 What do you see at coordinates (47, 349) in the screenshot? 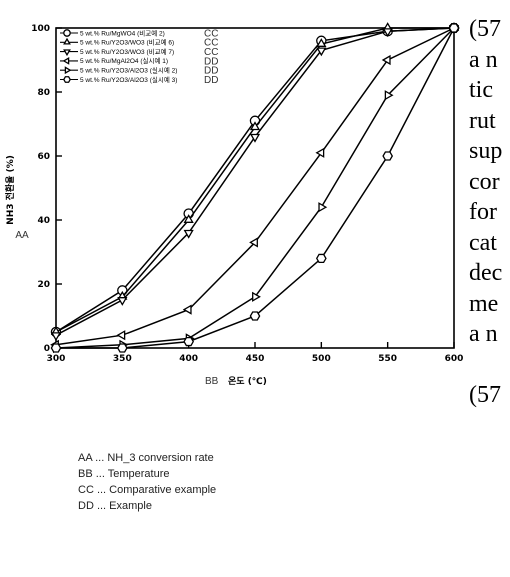
I see `y-tick-label: 0` at bounding box center [47, 349].